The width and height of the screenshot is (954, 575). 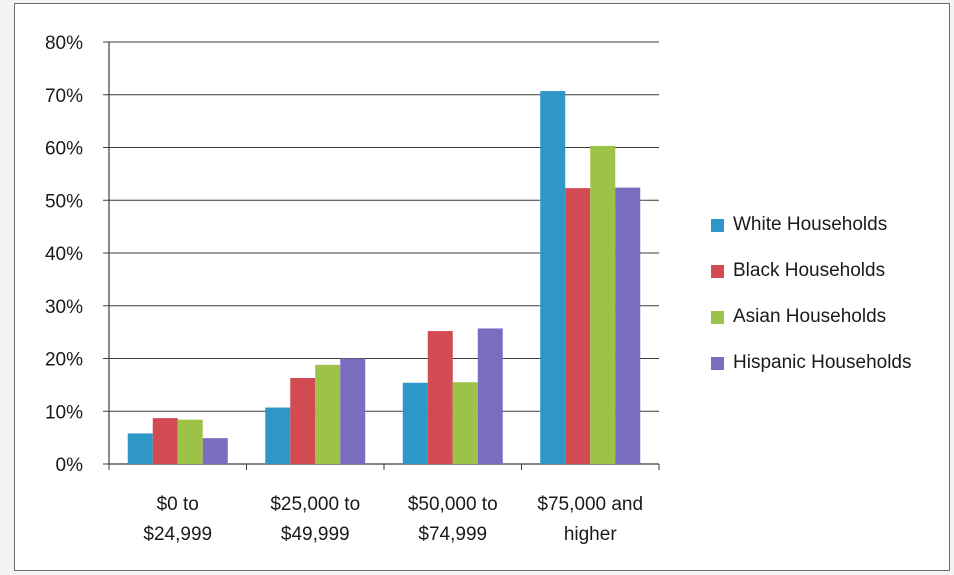 I want to click on legend-label-white: White Households, so click(x=810, y=224).